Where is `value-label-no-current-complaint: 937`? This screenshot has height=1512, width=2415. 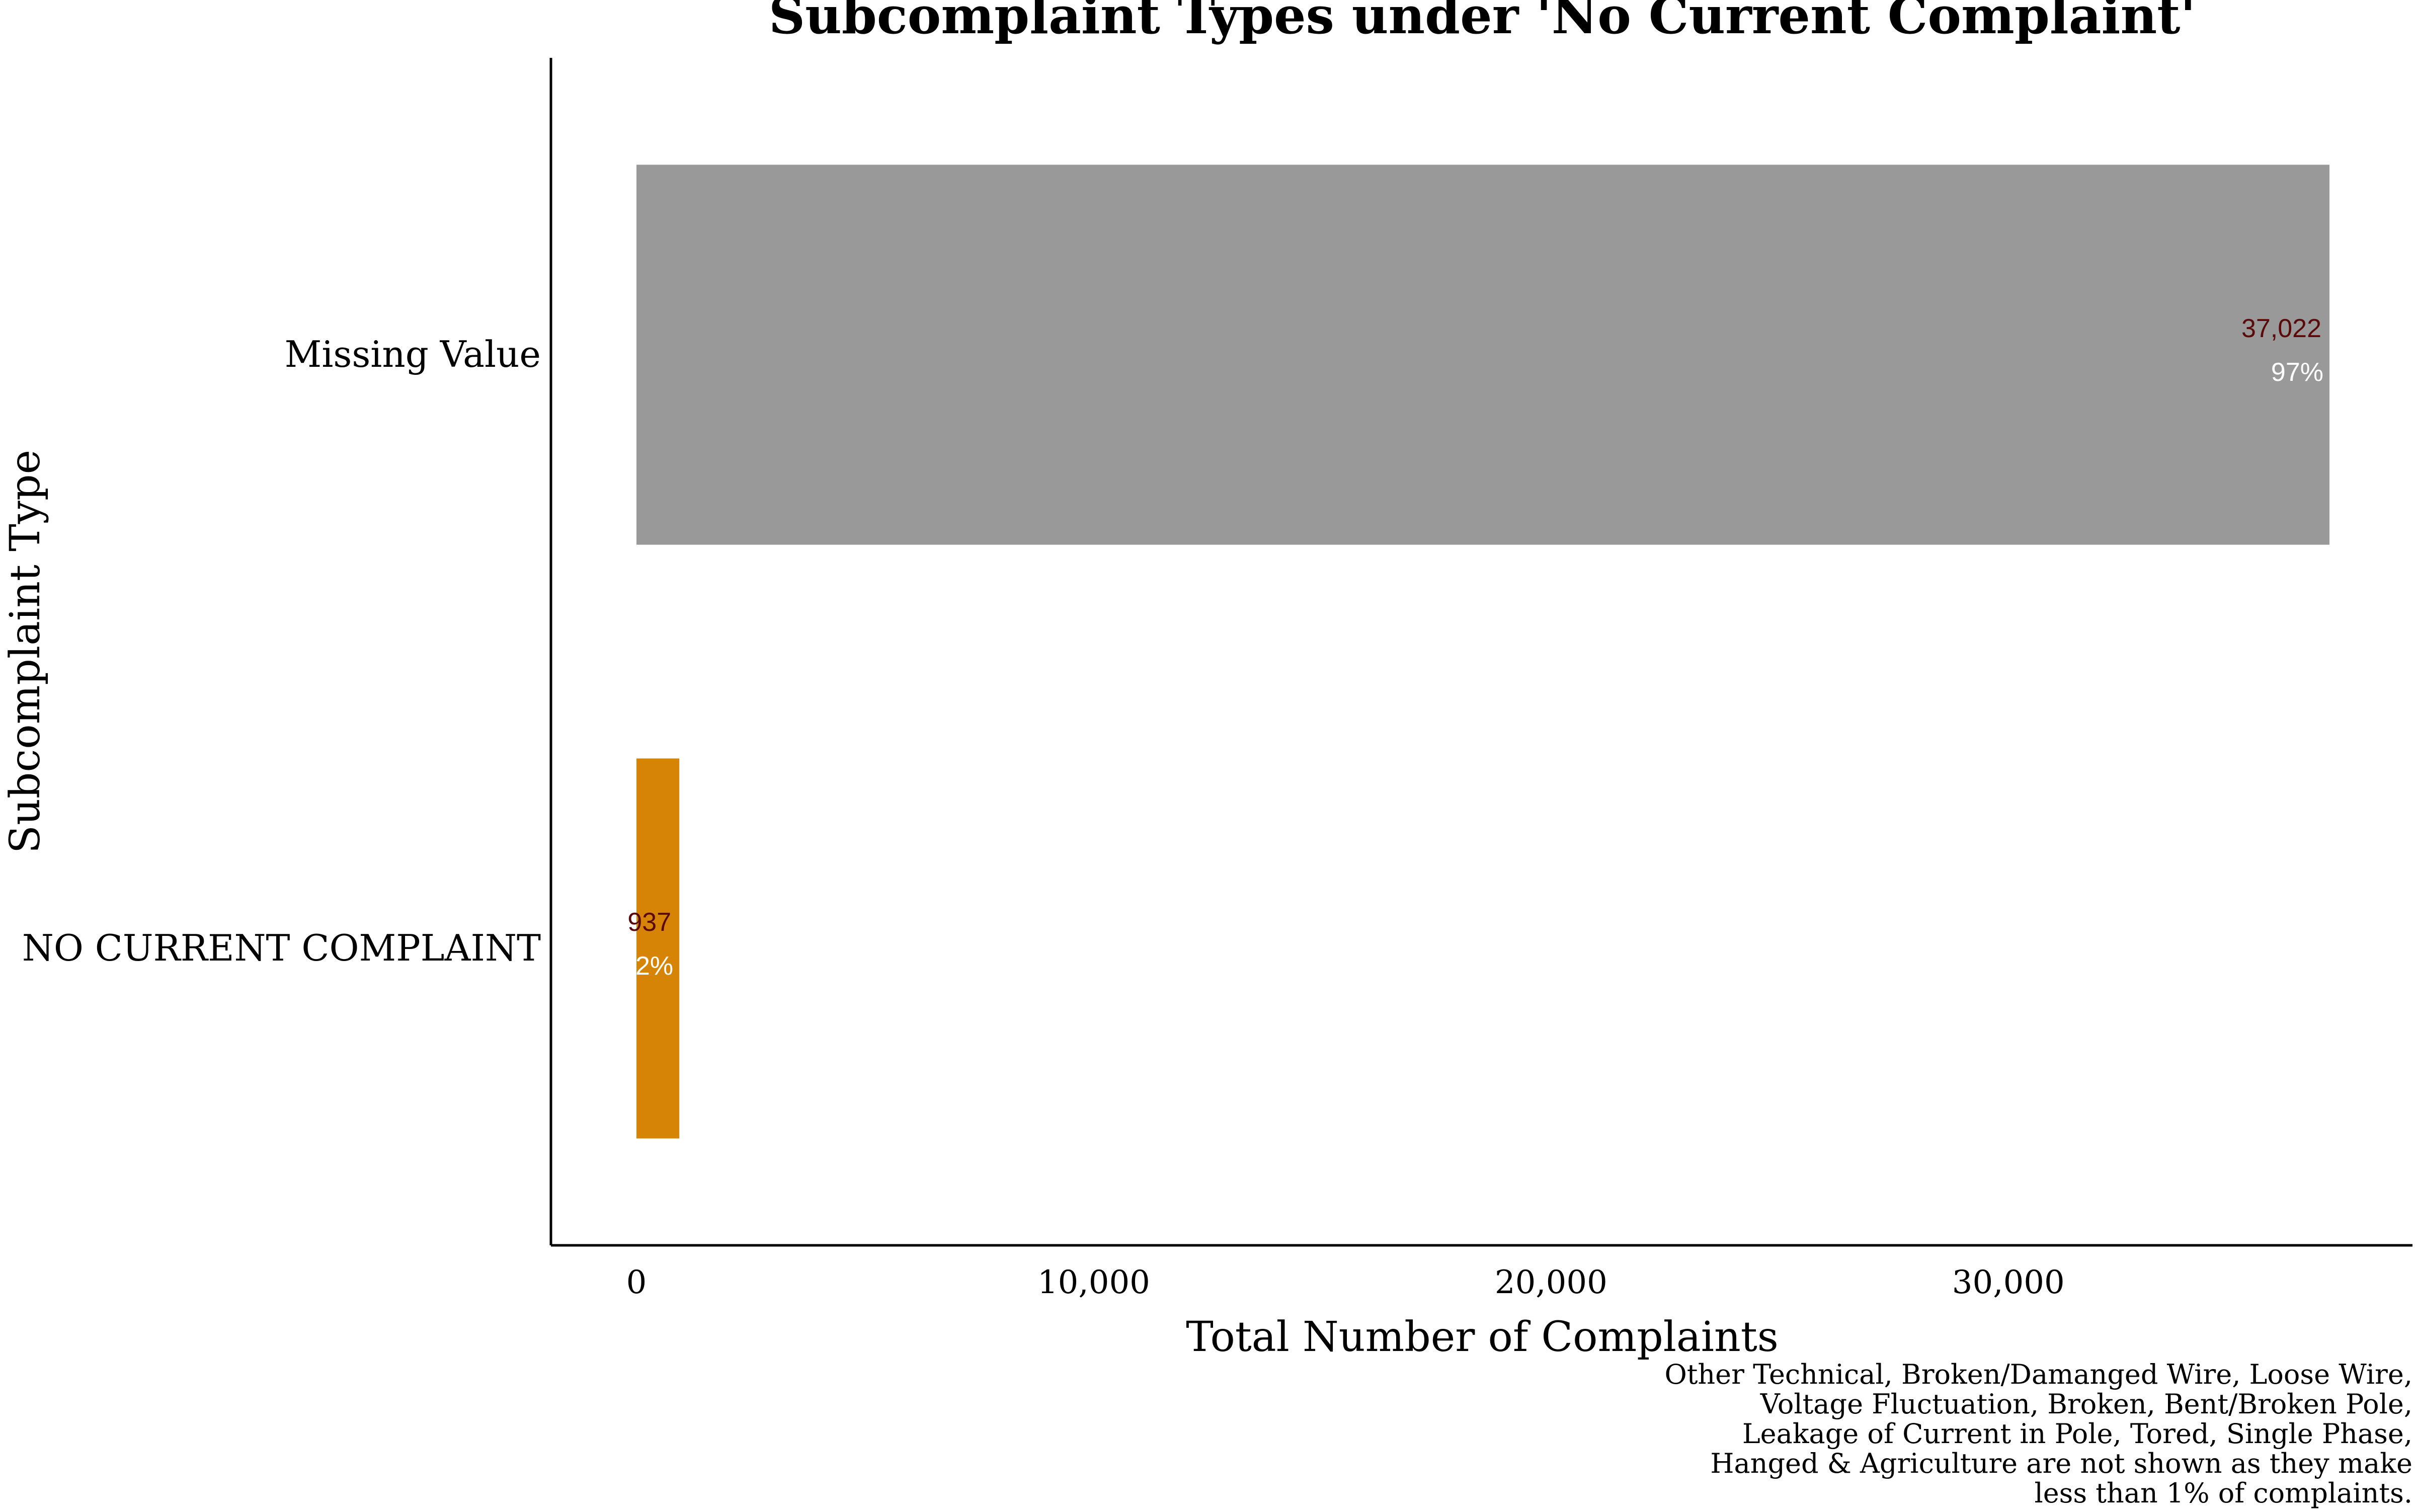 value-label-no-current-complaint: 937 is located at coordinates (649, 923).